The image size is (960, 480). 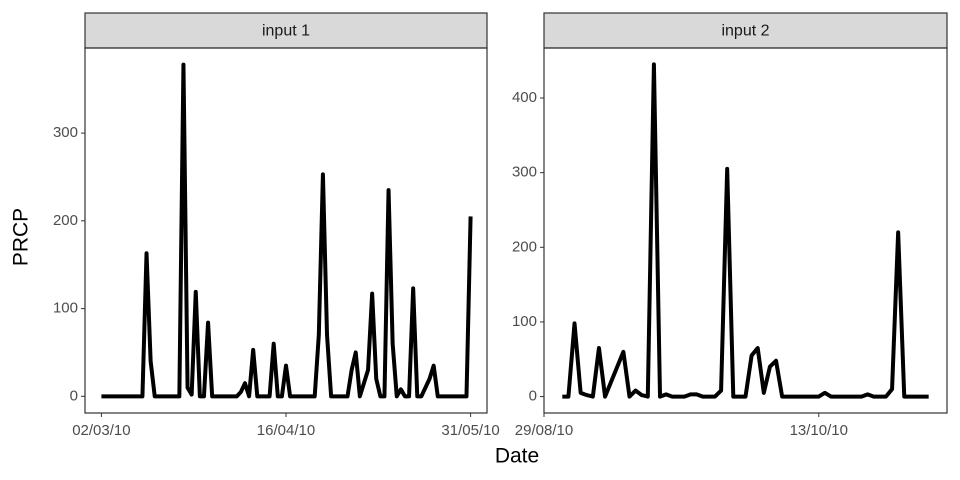 What do you see at coordinates (101, 430) in the screenshot?
I see `x-tick-label: 02/03/10` at bounding box center [101, 430].